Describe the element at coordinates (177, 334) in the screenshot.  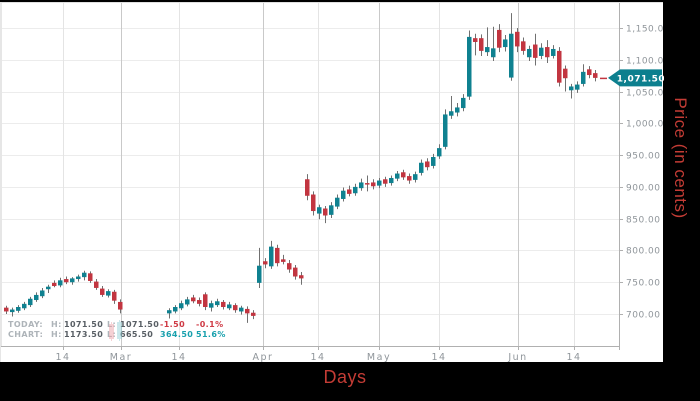
I see `legend-chart-range: 364.50` at that location.